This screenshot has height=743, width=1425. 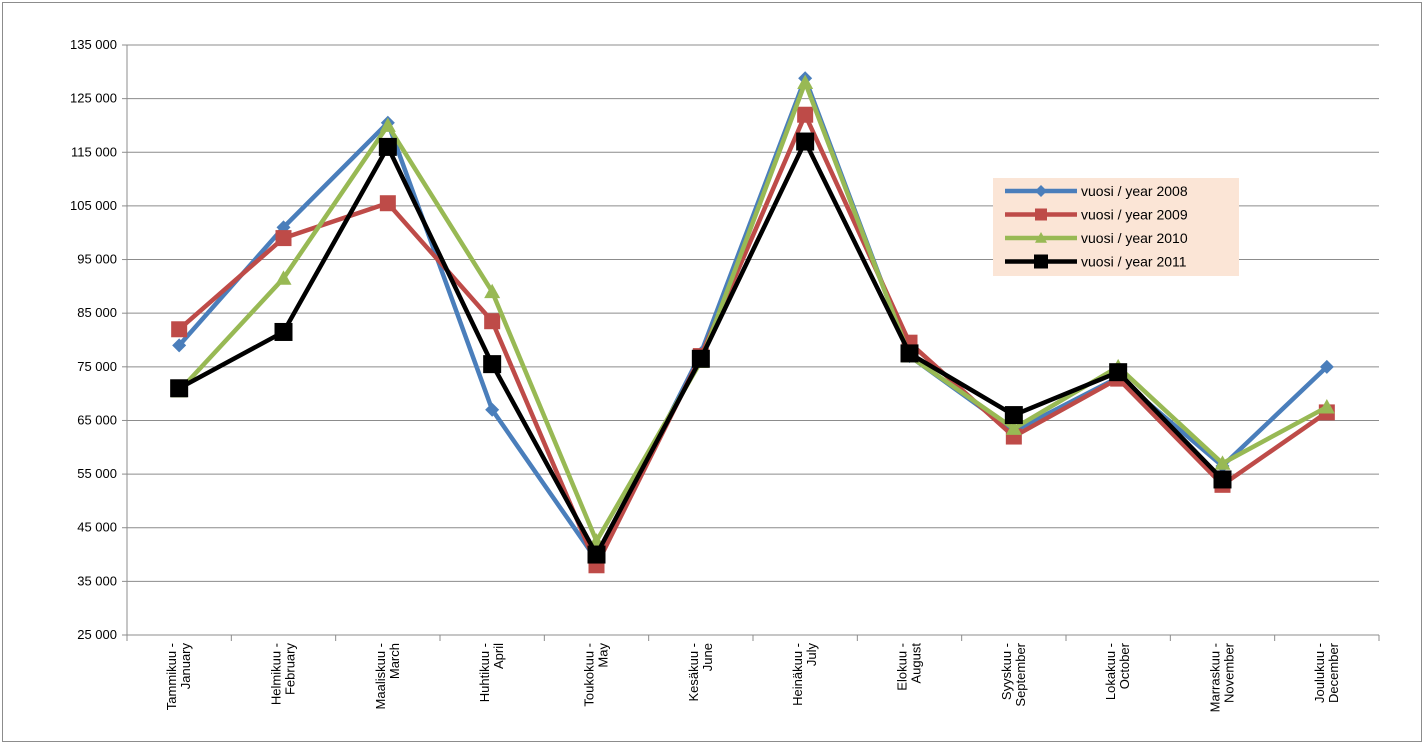 I want to click on x-tick-label: Elokuu -, so click(x=902, y=667).